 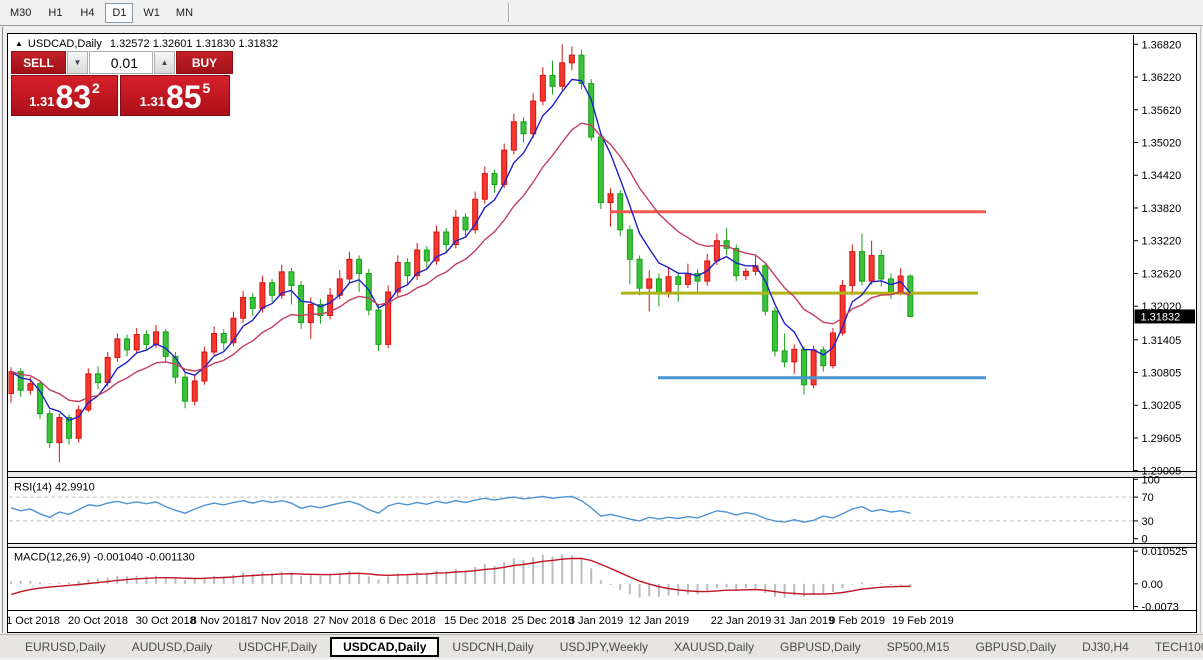 What do you see at coordinates (804, 621) in the screenshot?
I see `date-axis-label: 31 Jan 2019` at bounding box center [804, 621].